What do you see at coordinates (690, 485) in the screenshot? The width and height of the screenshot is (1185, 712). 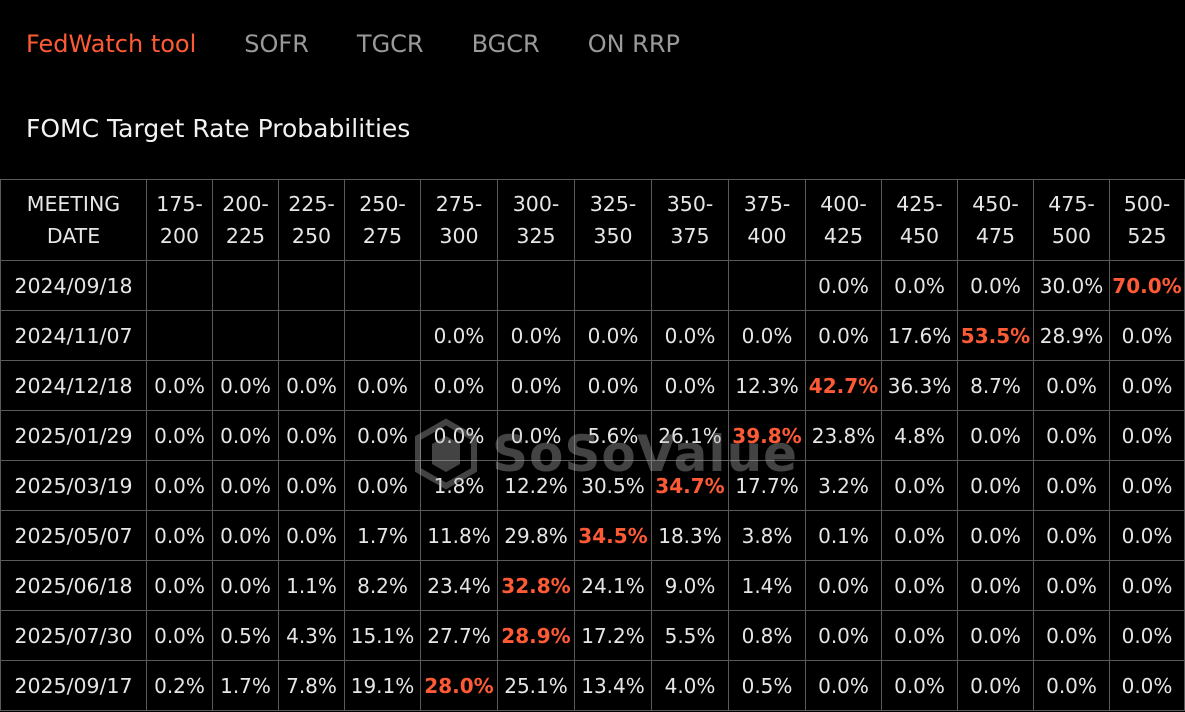 I see `max-probability-cell: 34.7%` at bounding box center [690, 485].